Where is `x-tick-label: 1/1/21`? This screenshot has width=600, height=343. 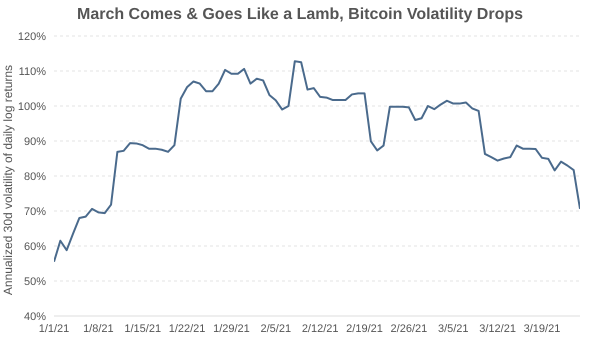 x-tick-label: 1/1/21 is located at coordinates (54, 328).